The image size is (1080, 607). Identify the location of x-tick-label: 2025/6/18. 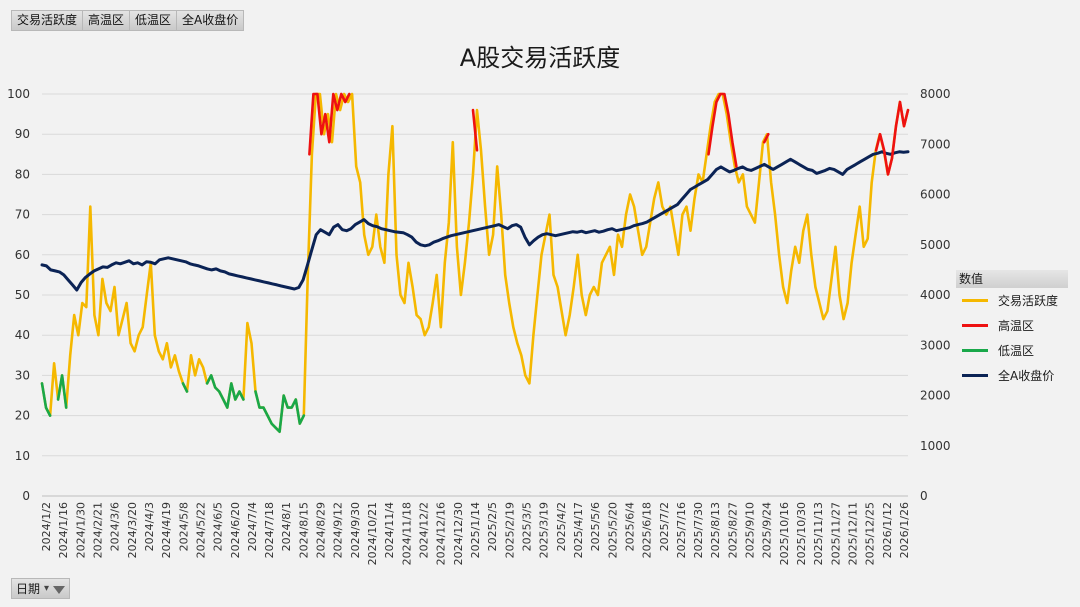
(647, 530).